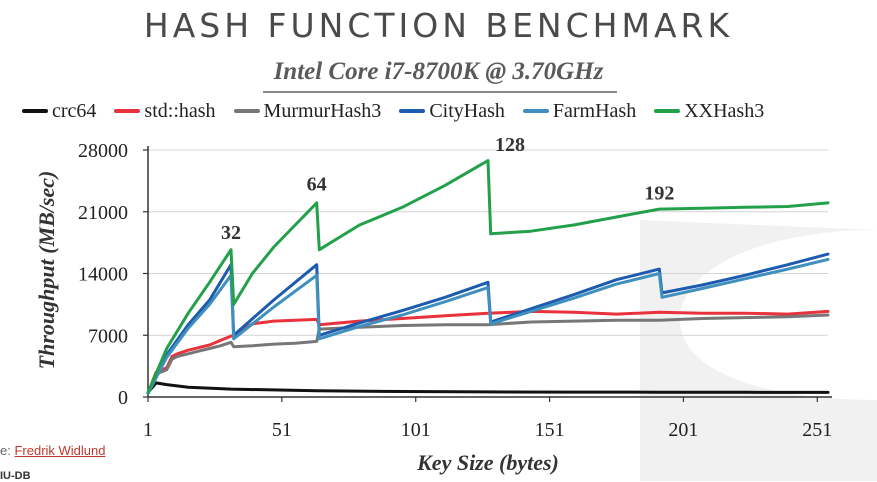  Describe the element at coordinates (317, 185) in the screenshot. I see `annotation-64: 64` at that location.